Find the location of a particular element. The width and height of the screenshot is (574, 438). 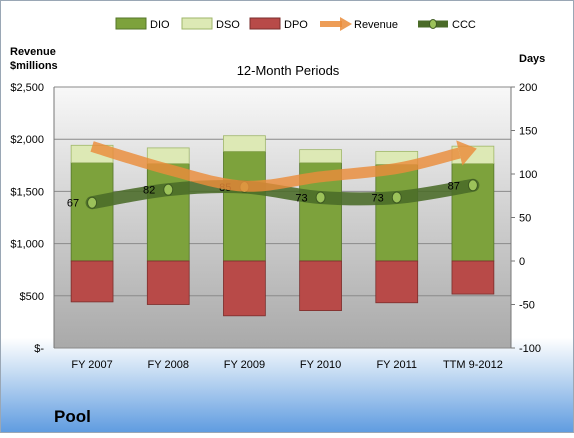

right-tick-label: 100 is located at coordinates (528, 175).